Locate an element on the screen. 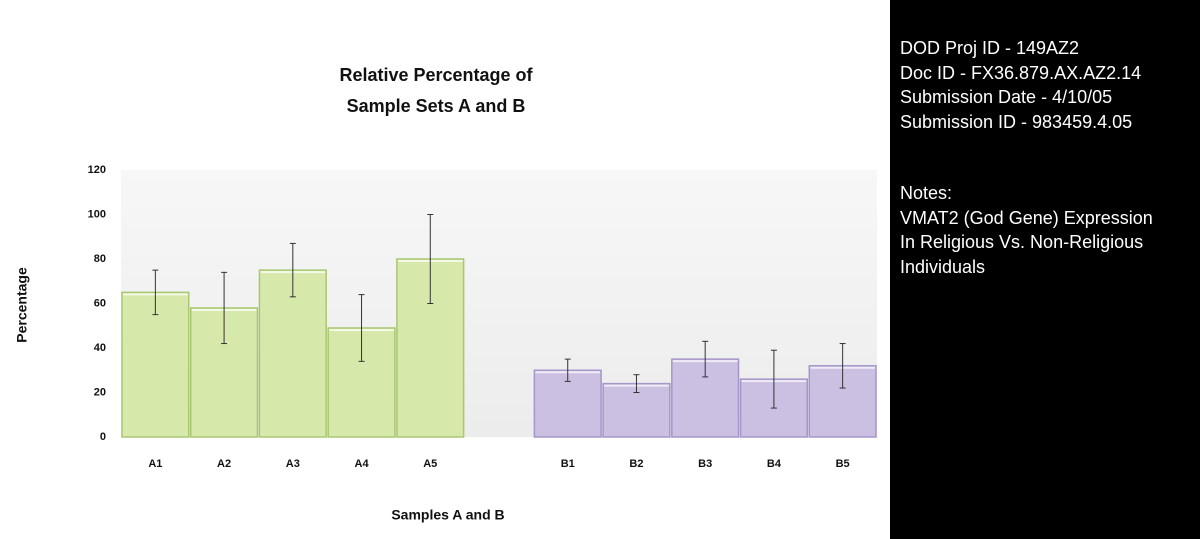 This screenshot has width=1200, height=539. info-line: Doc ID - FX36.879.AX.AZ2.14 is located at coordinates (1021, 72).